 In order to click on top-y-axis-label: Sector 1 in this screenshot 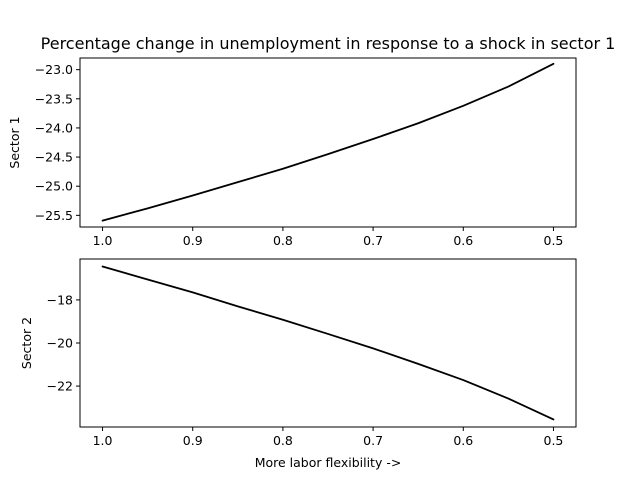, I will do `click(14, 142)`.